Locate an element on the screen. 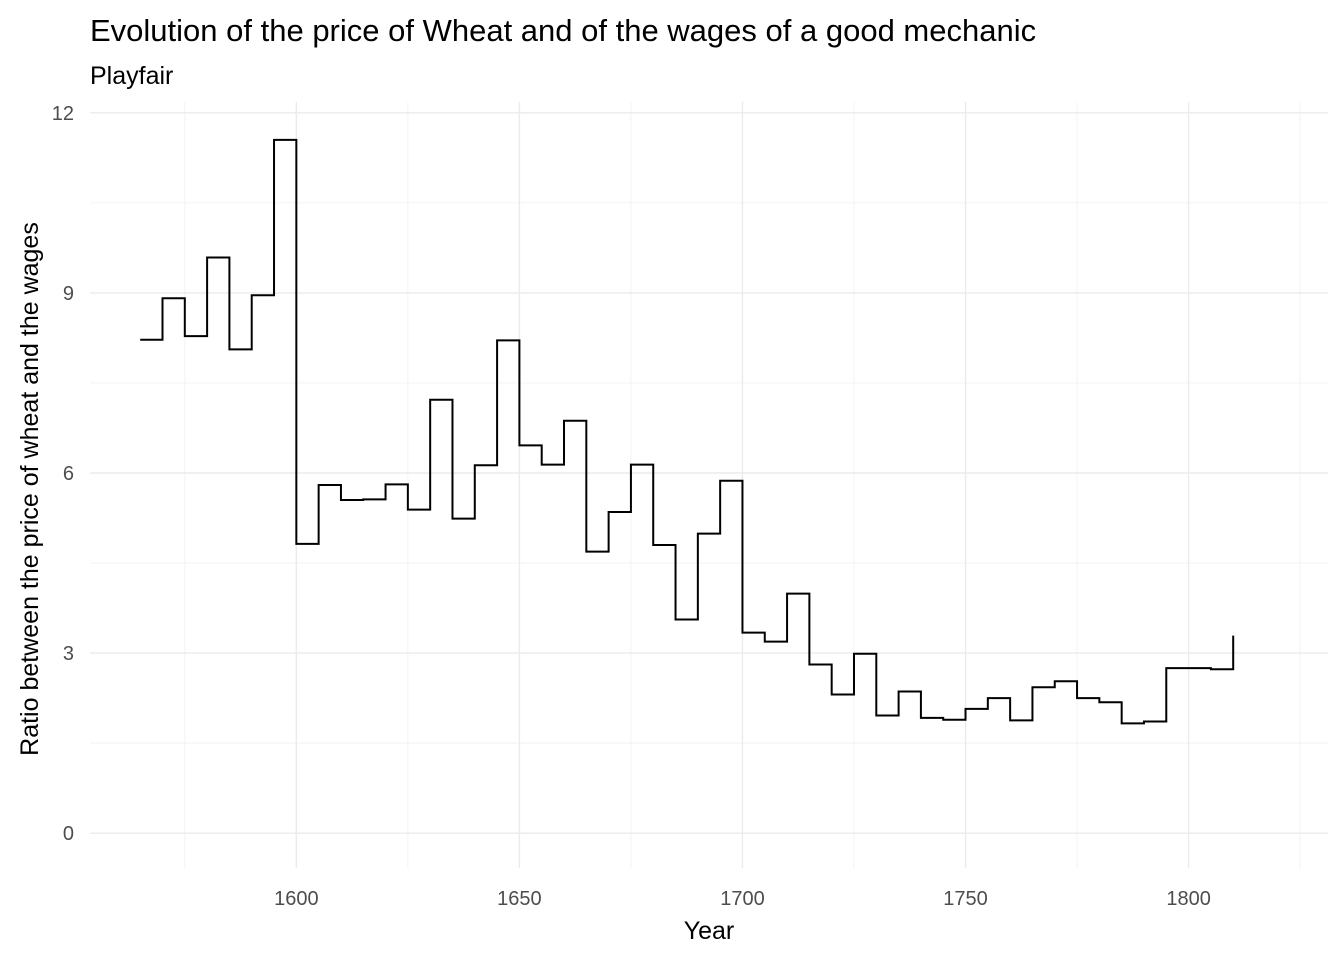 This screenshot has height=960, width=1344. x-tick-label: 1600 is located at coordinates (296, 899).